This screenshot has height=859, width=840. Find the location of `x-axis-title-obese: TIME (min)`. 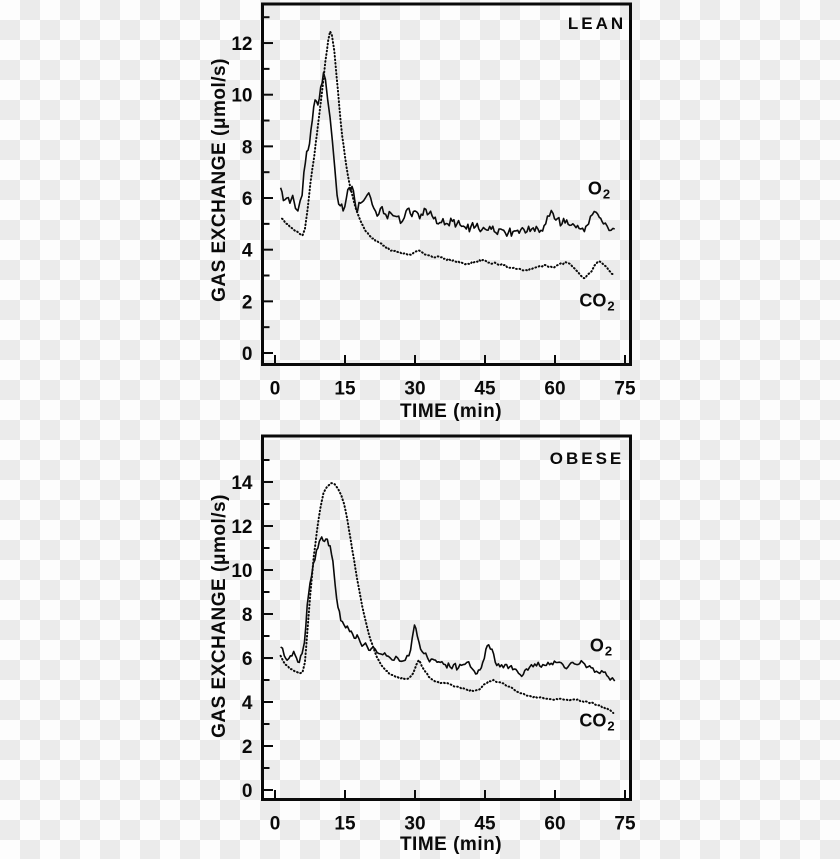

x-axis-title-obese: TIME (min) is located at coordinates (451, 844).